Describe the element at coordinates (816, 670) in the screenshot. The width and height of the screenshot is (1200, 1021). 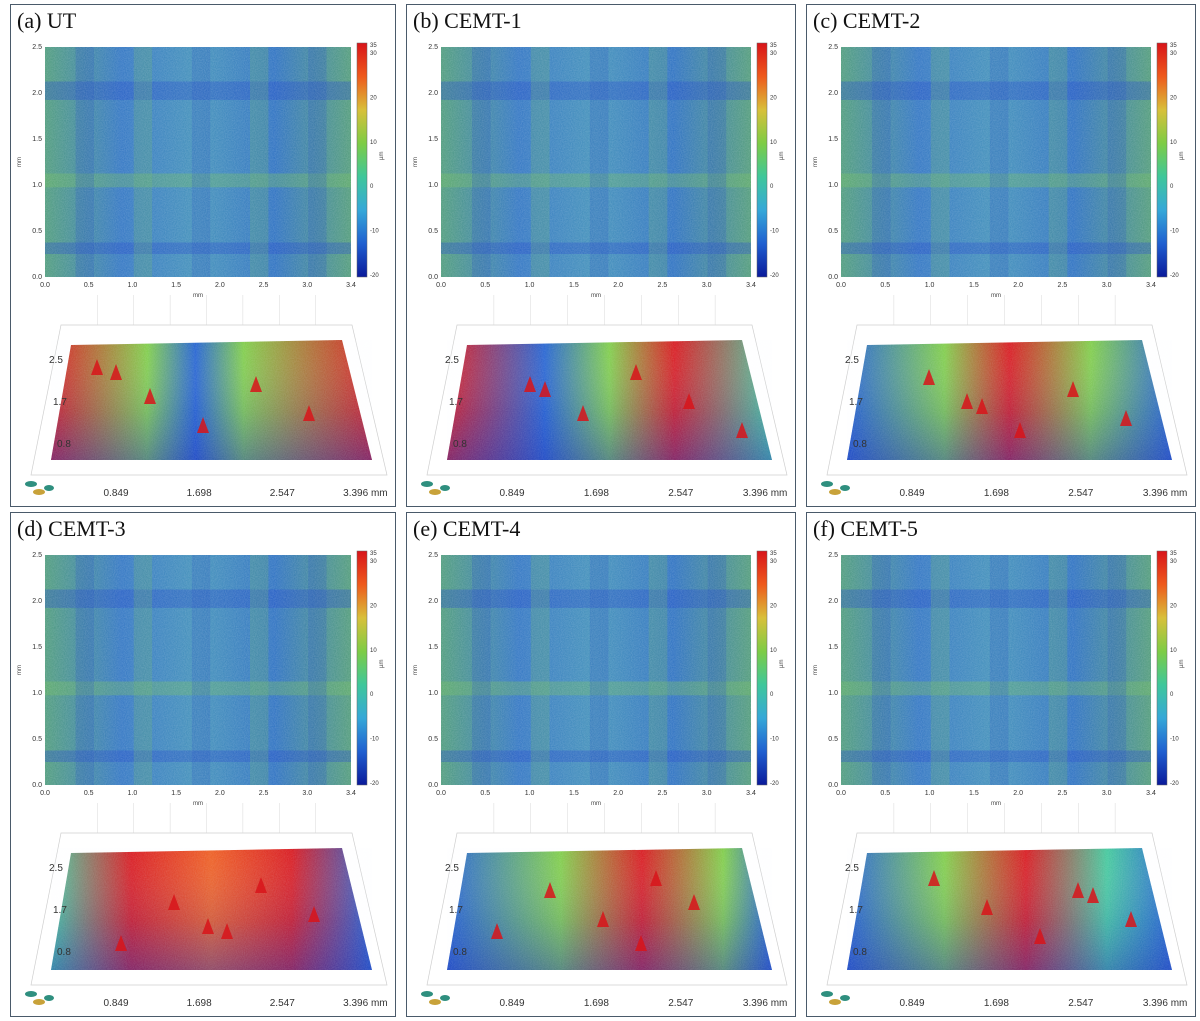
I see `map-y-unit: mm` at that location.